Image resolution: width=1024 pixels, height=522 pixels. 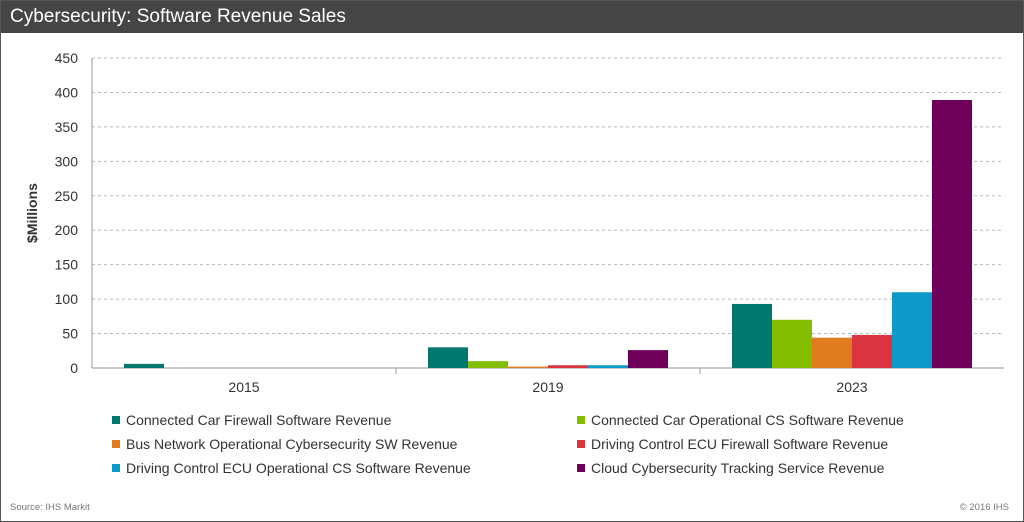 I want to click on y-tick-label: 300, so click(x=67, y=161).